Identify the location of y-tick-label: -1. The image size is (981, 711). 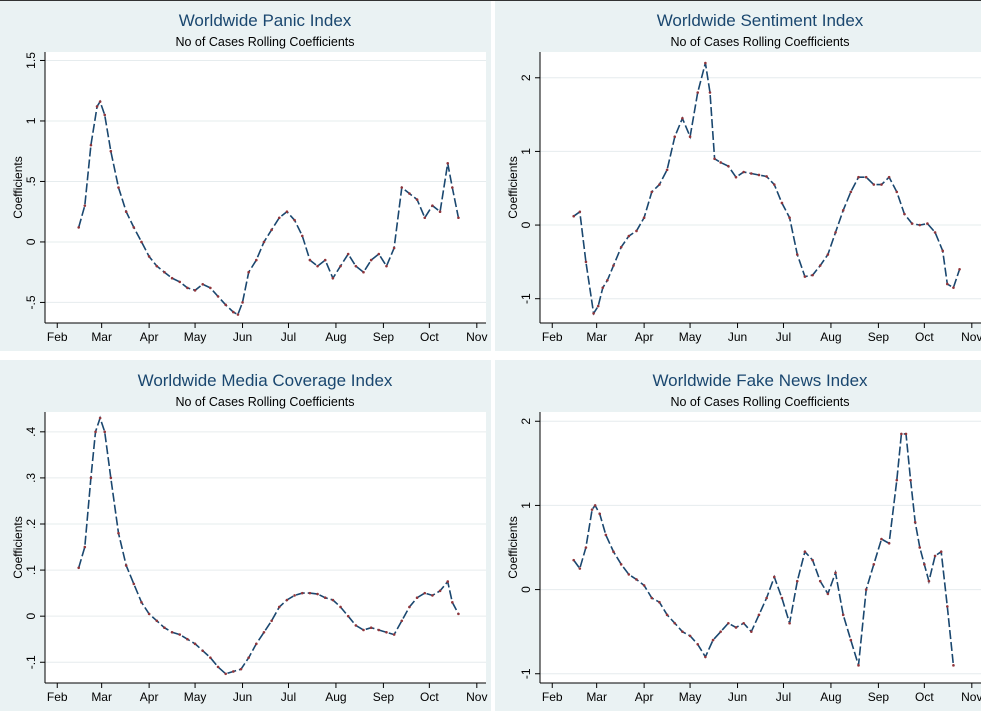
(526, 673).